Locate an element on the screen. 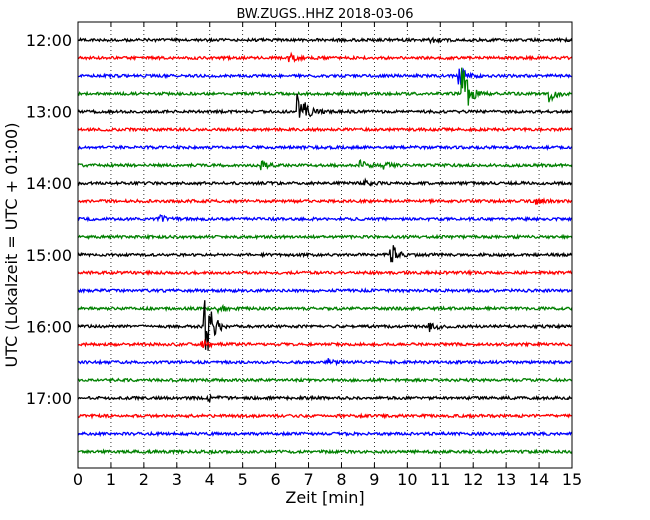  x-tick-label: 3 is located at coordinates (177, 479).